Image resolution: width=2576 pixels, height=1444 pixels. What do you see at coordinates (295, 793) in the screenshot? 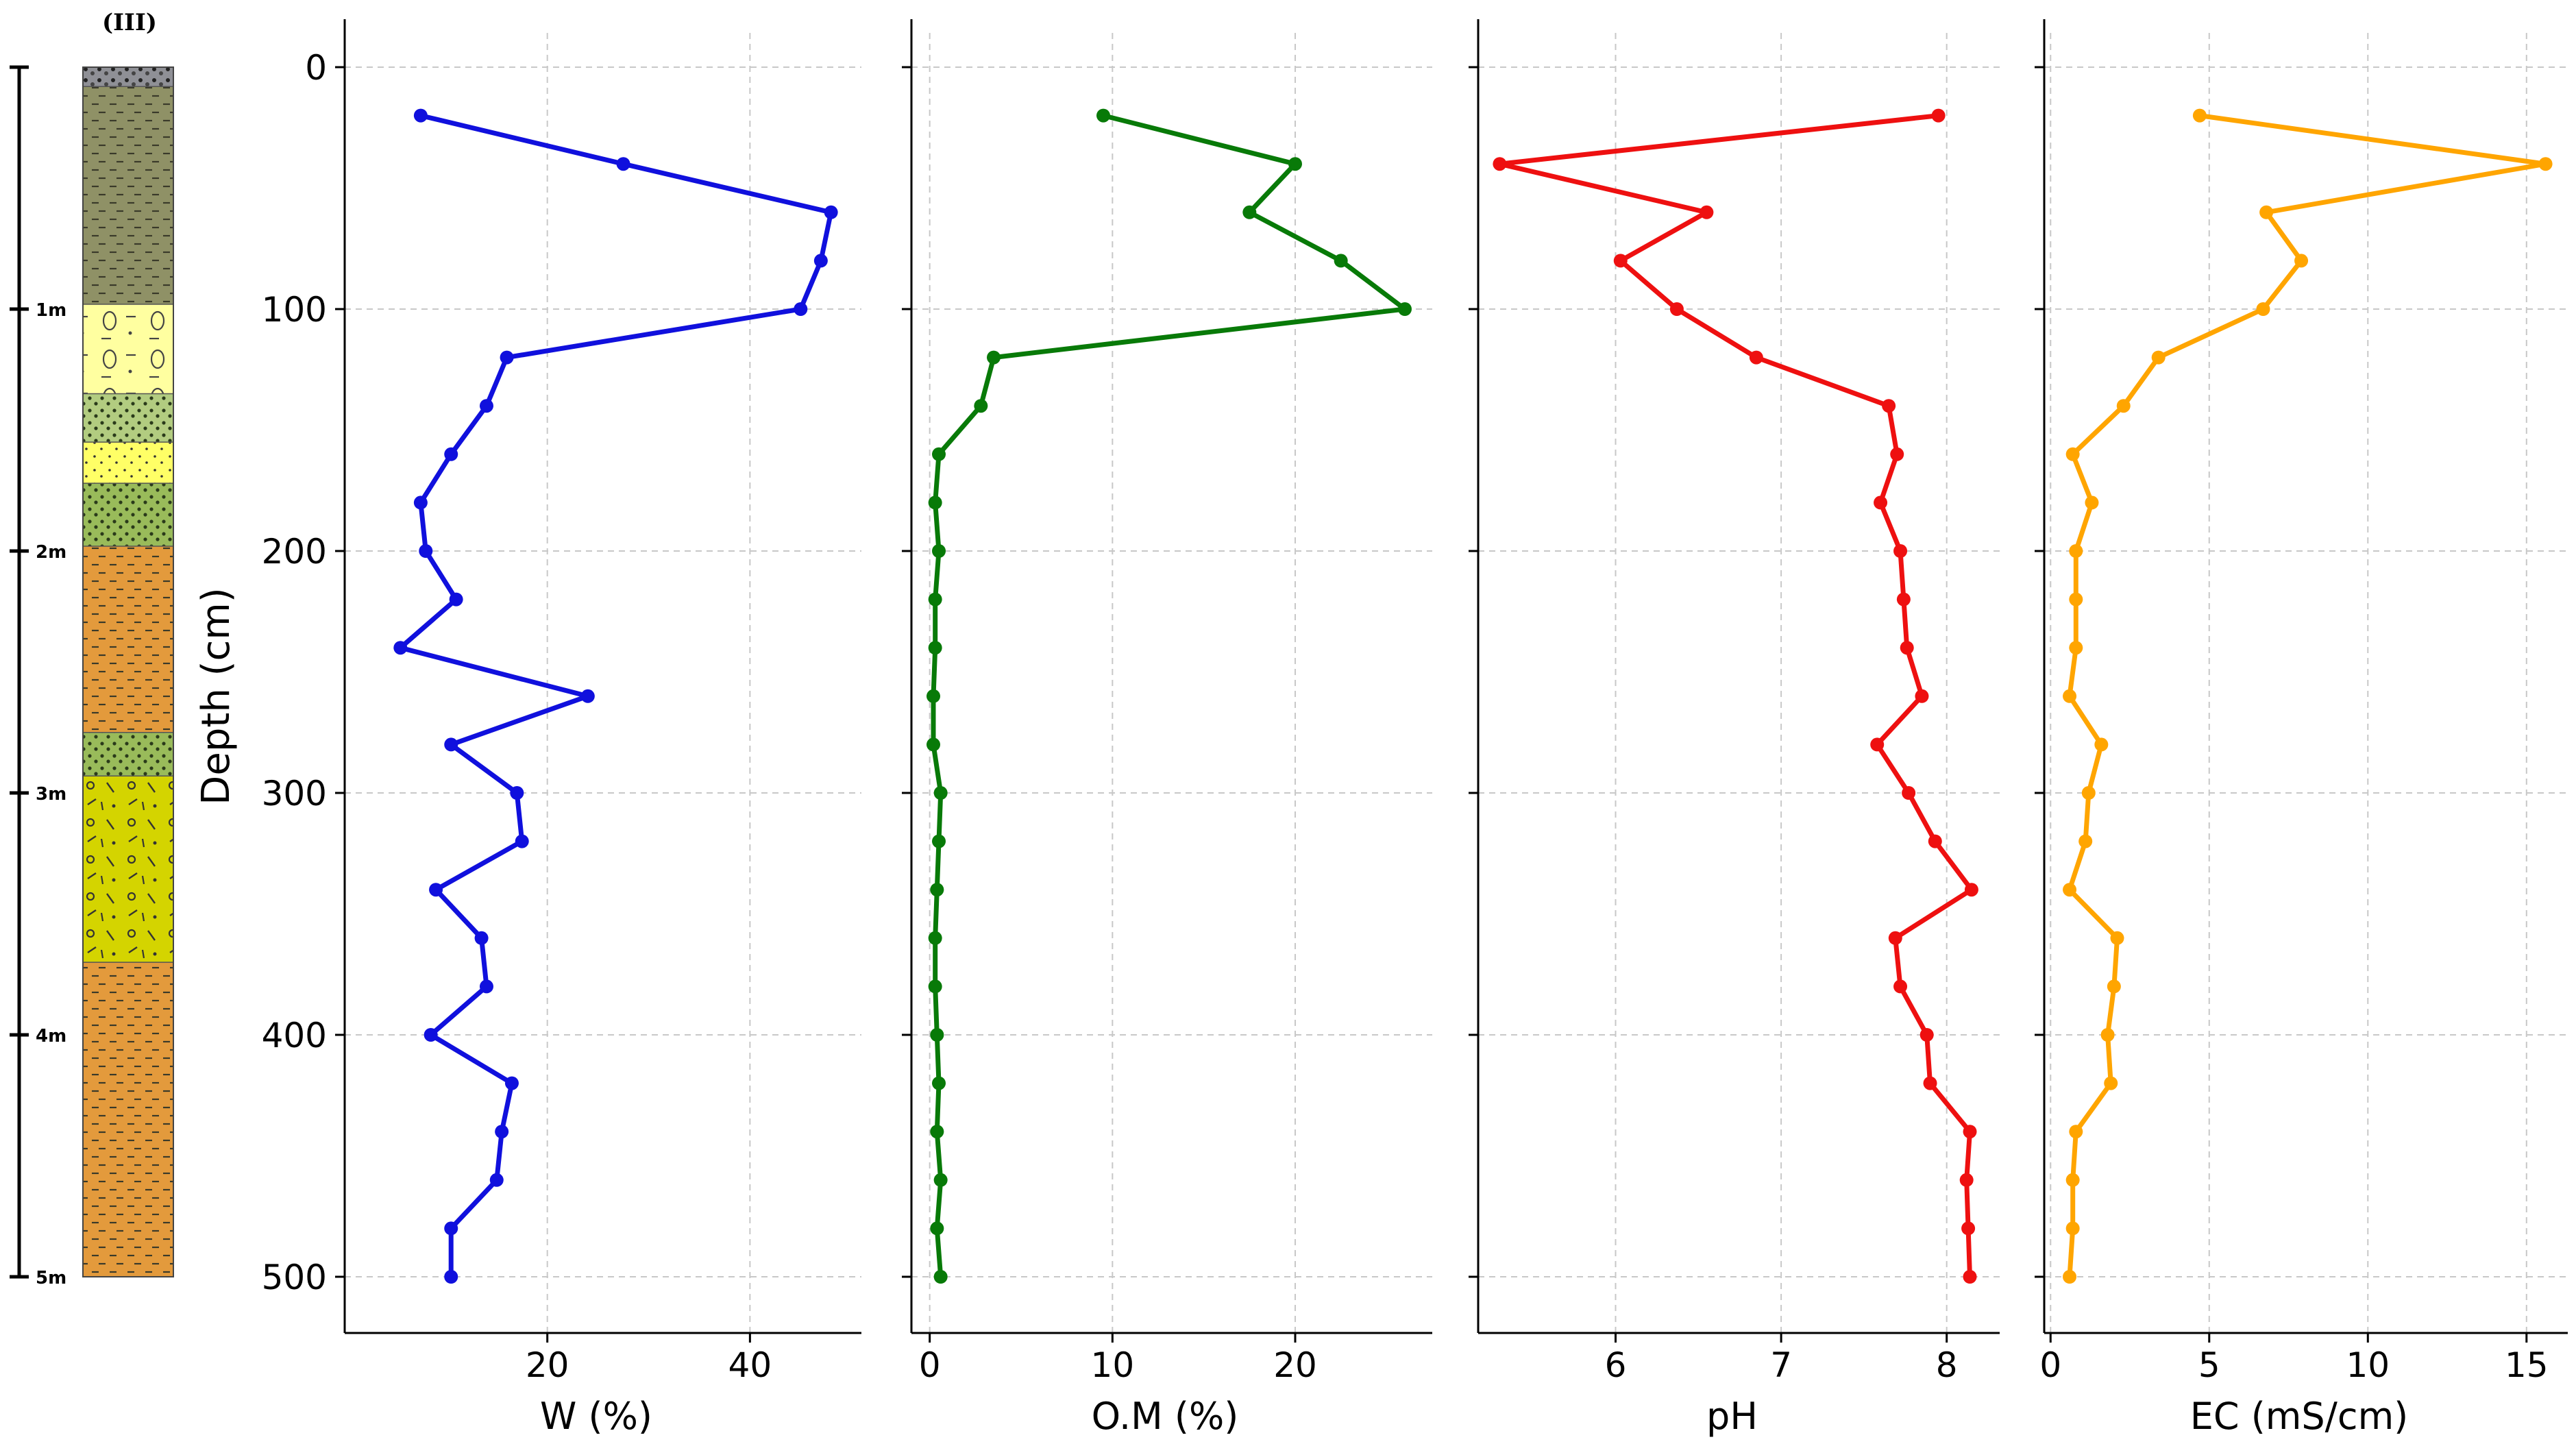
I see `y-tick-label: 300` at bounding box center [295, 793].